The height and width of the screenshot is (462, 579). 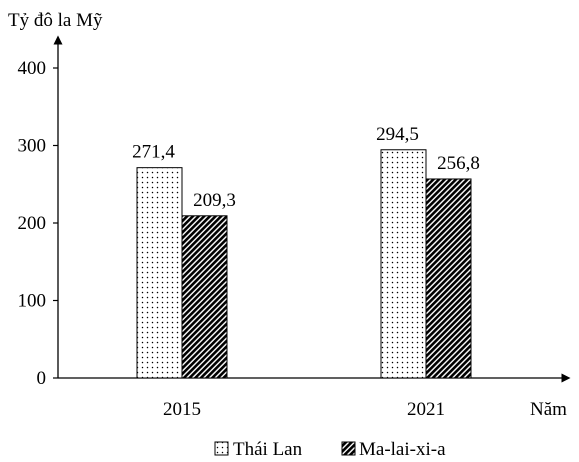 I want to click on bar-thai-lan-2021, so click(x=403, y=264).